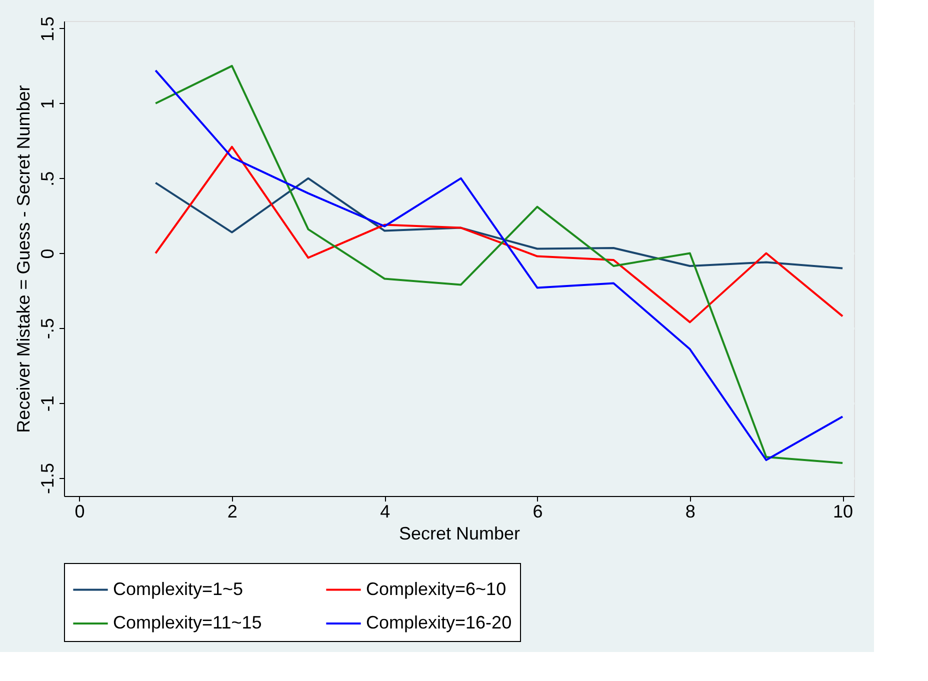  Describe the element at coordinates (48, 404) in the screenshot. I see `y-tick-label: -1` at that location.